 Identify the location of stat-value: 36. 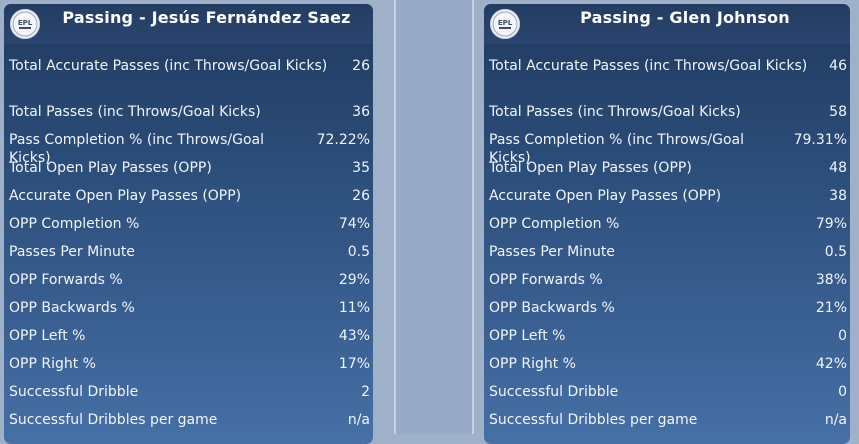
(361, 112).